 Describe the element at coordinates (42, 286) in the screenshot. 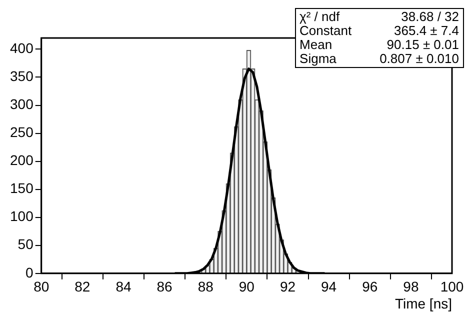

I see `x-tick-label: 80` at that location.